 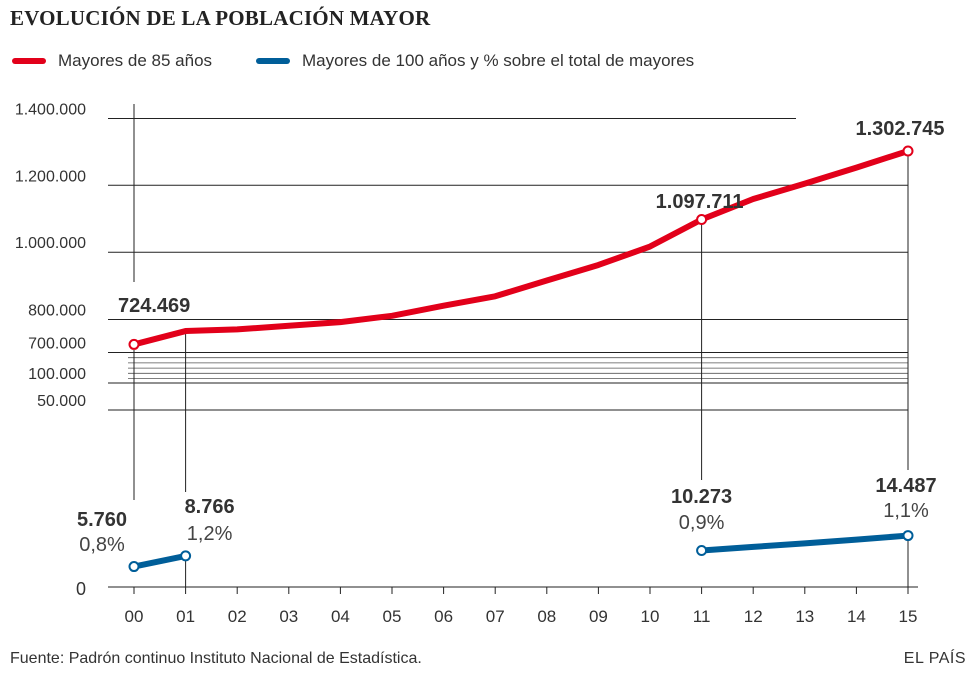 What do you see at coordinates (185, 616) in the screenshot?
I see `x-tick-label: 01` at bounding box center [185, 616].